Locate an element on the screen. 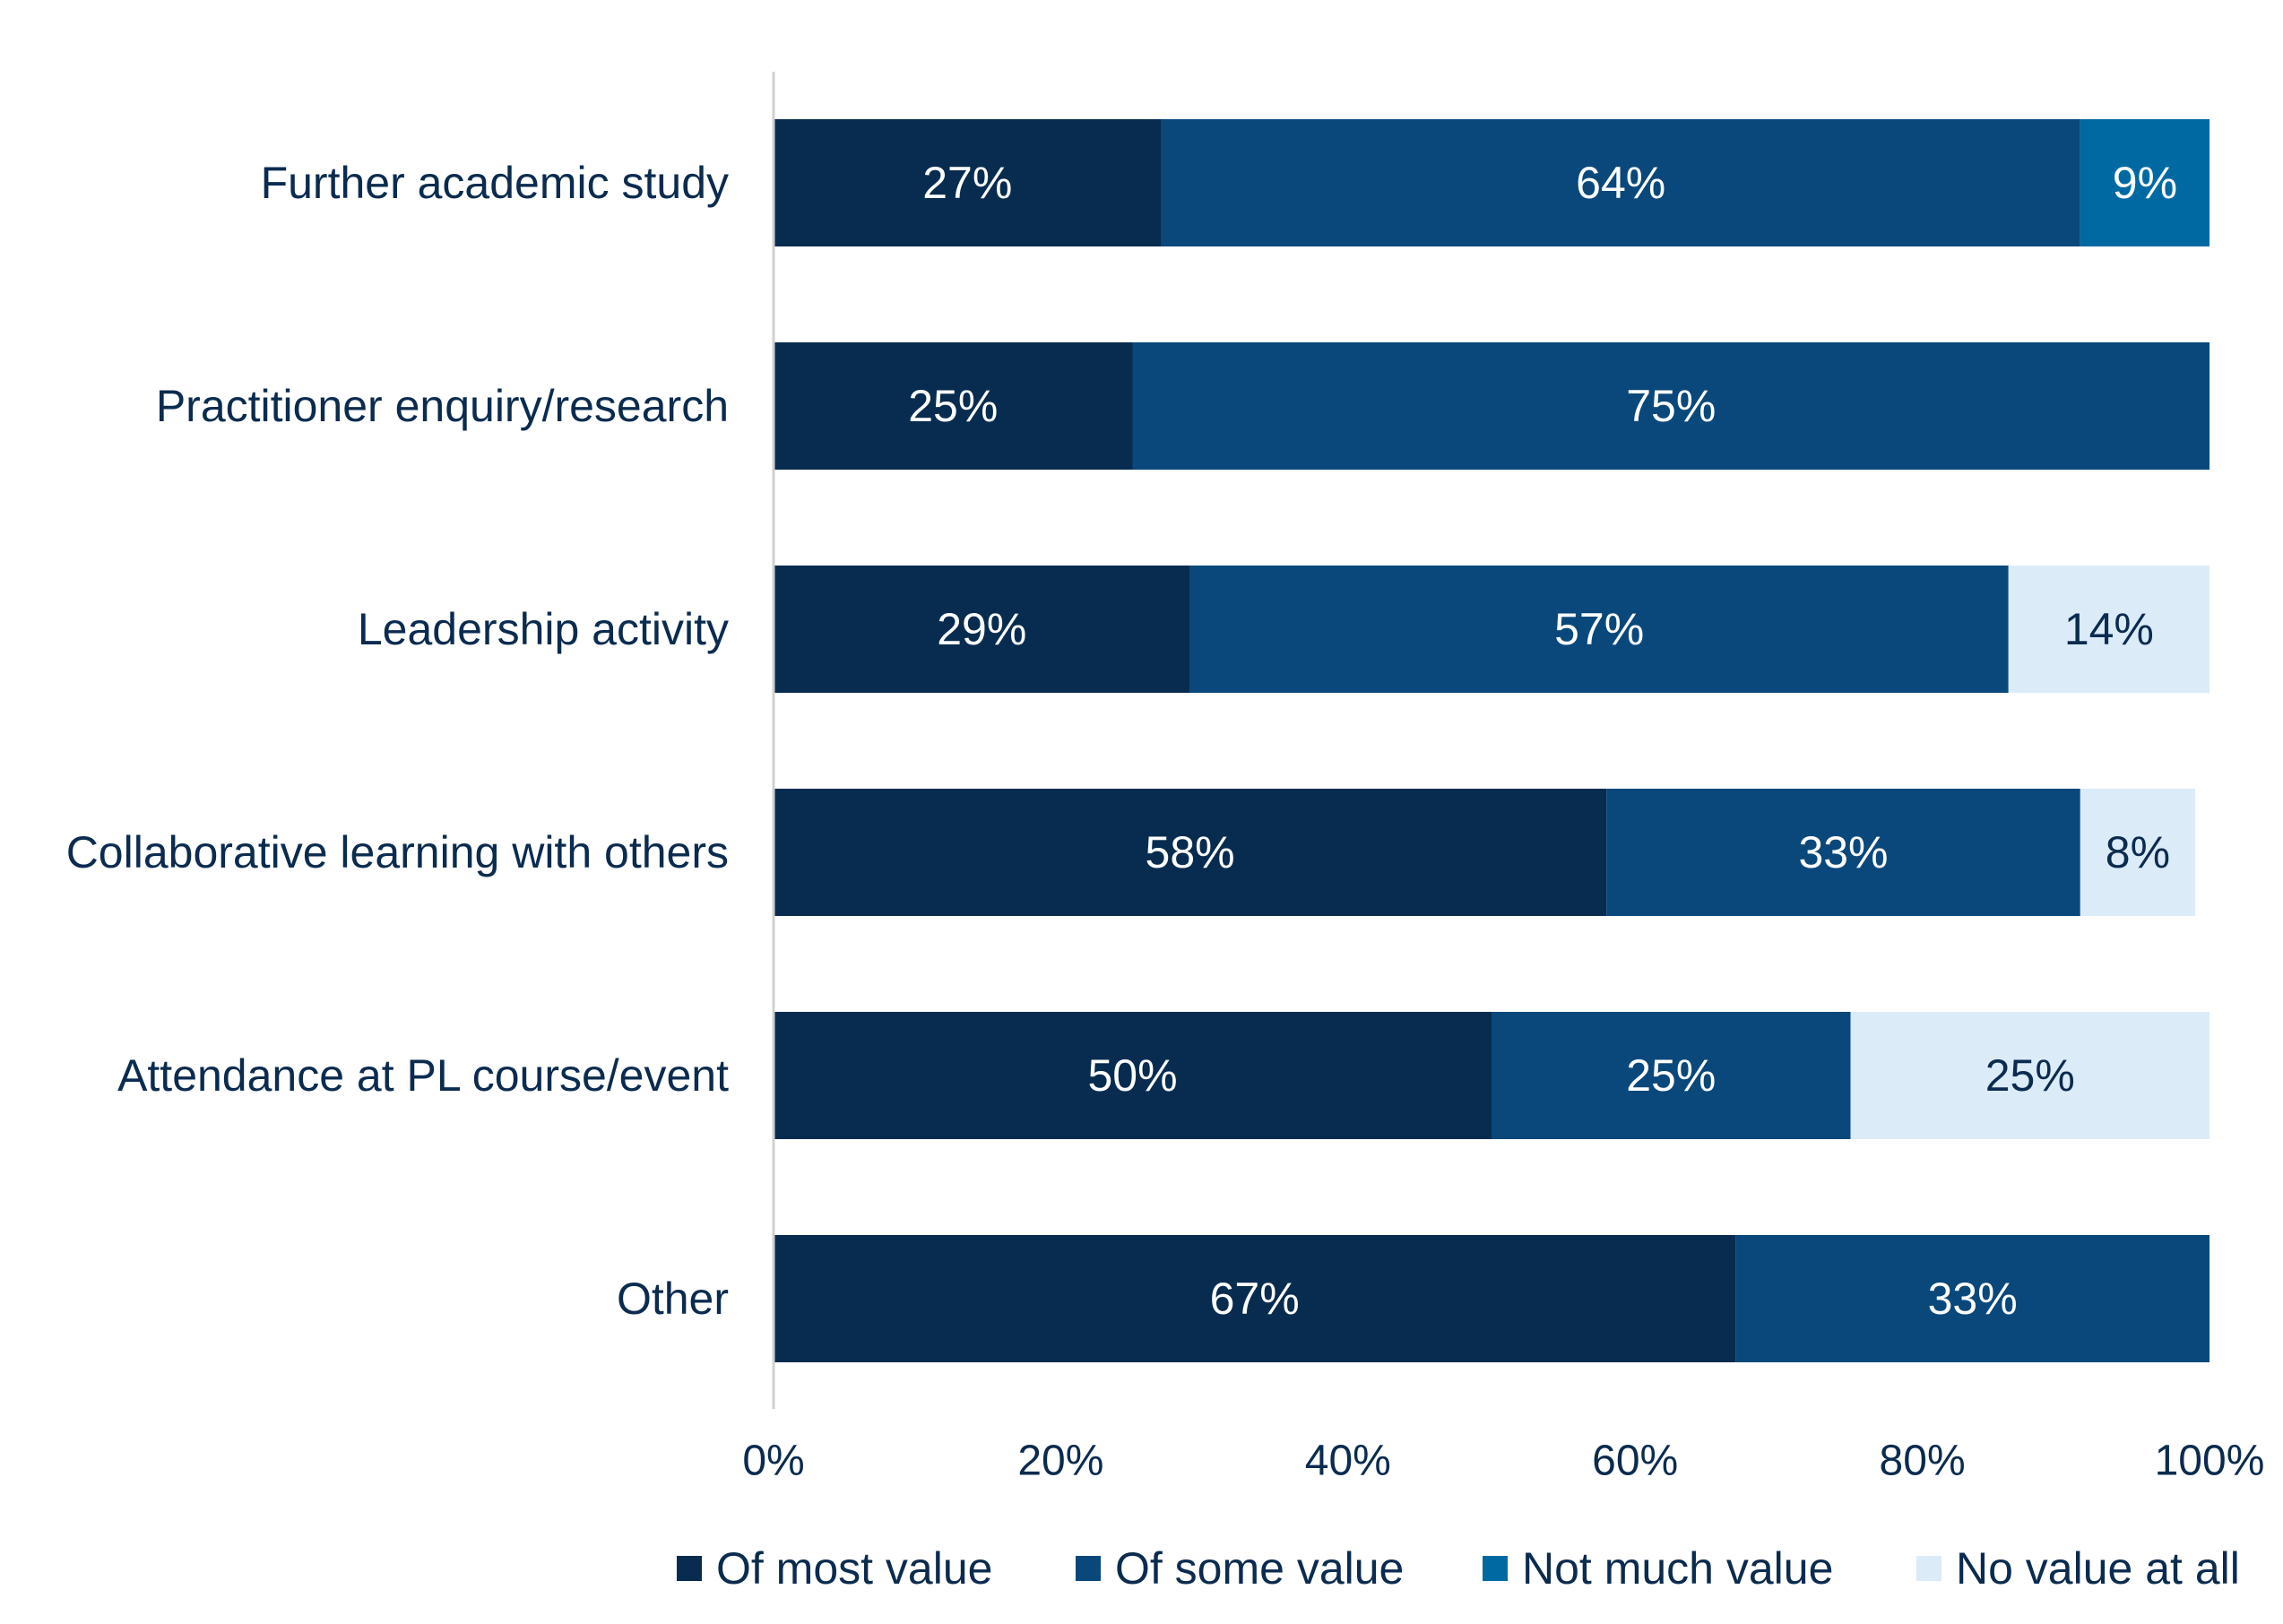 Image resolution: width=2283 pixels, height=1624 pixels. legend-label: Of most value is located at coordinates (854, 1569).